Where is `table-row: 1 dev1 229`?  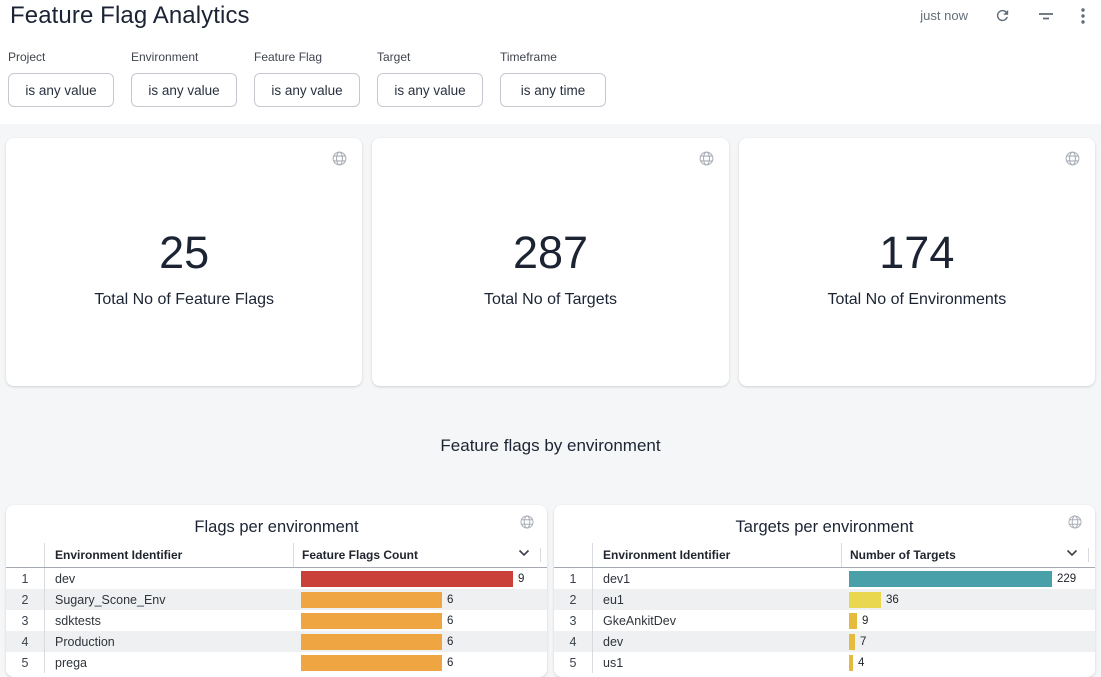
table-row: 1 dev1 229 is located at coordinates (824, 578).